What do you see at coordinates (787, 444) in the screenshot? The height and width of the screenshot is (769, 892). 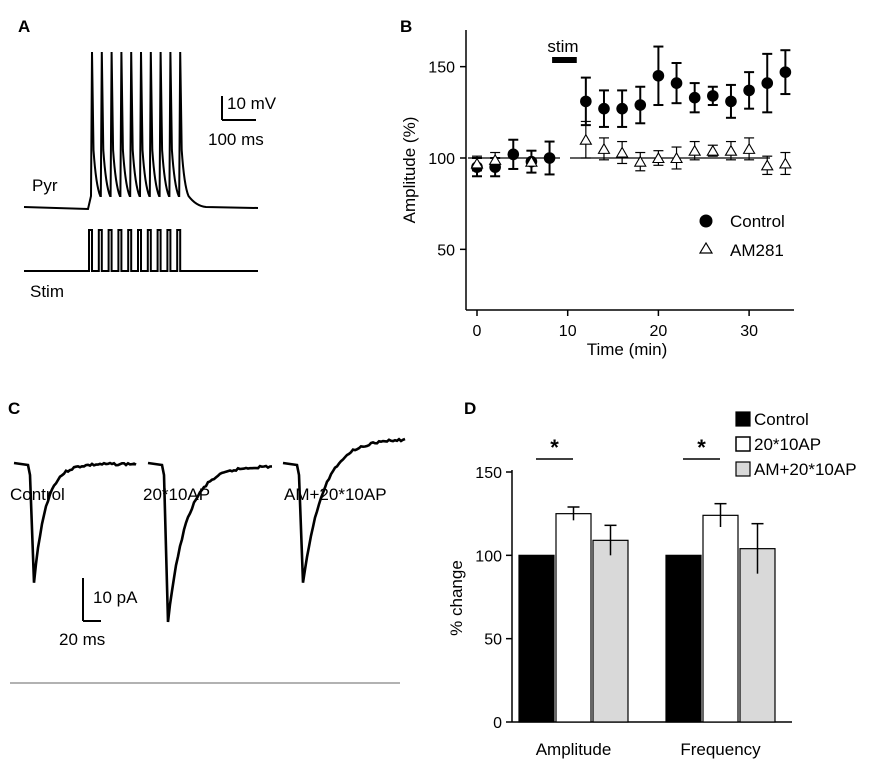 I see `legend-d-ap-label: 20*10AP` at bounding box center [787, 444].